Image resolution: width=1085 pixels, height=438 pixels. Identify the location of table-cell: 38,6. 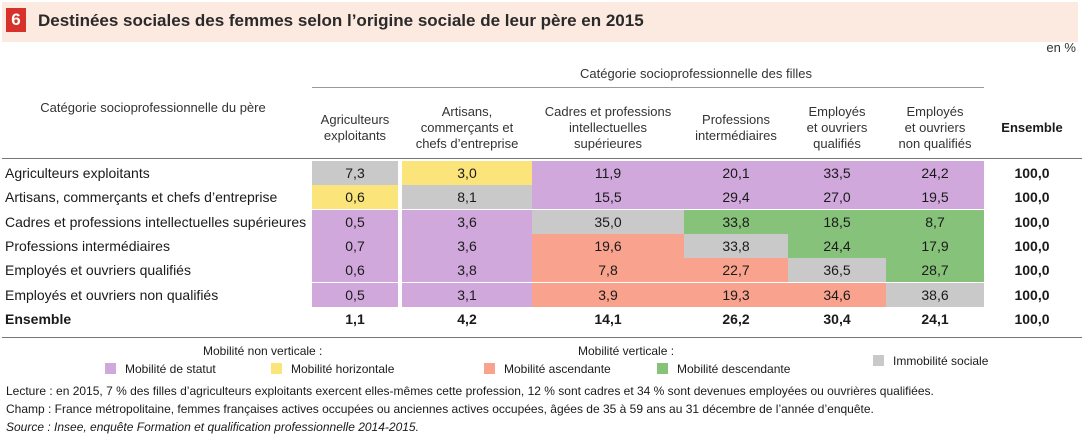
(935, 295).